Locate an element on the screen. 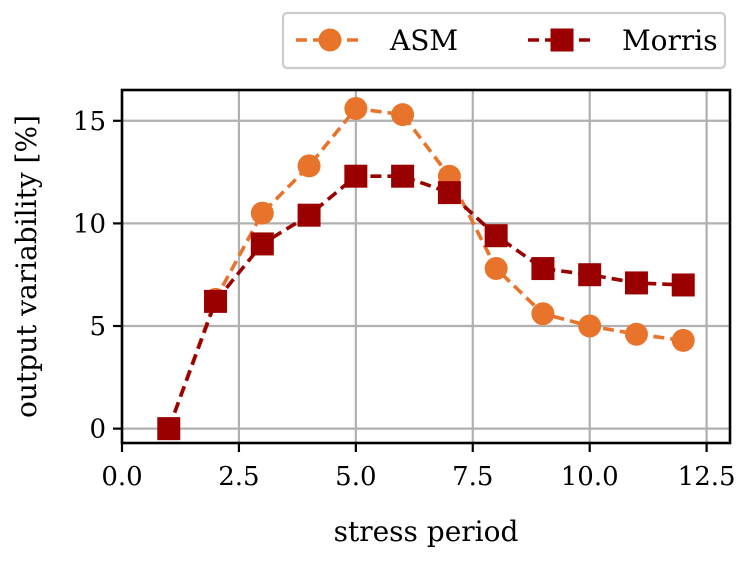 Image resolution: width=748 pixels, height=561 pixels. x-tick-label: 12.5 is located at coordinates (707, 477).